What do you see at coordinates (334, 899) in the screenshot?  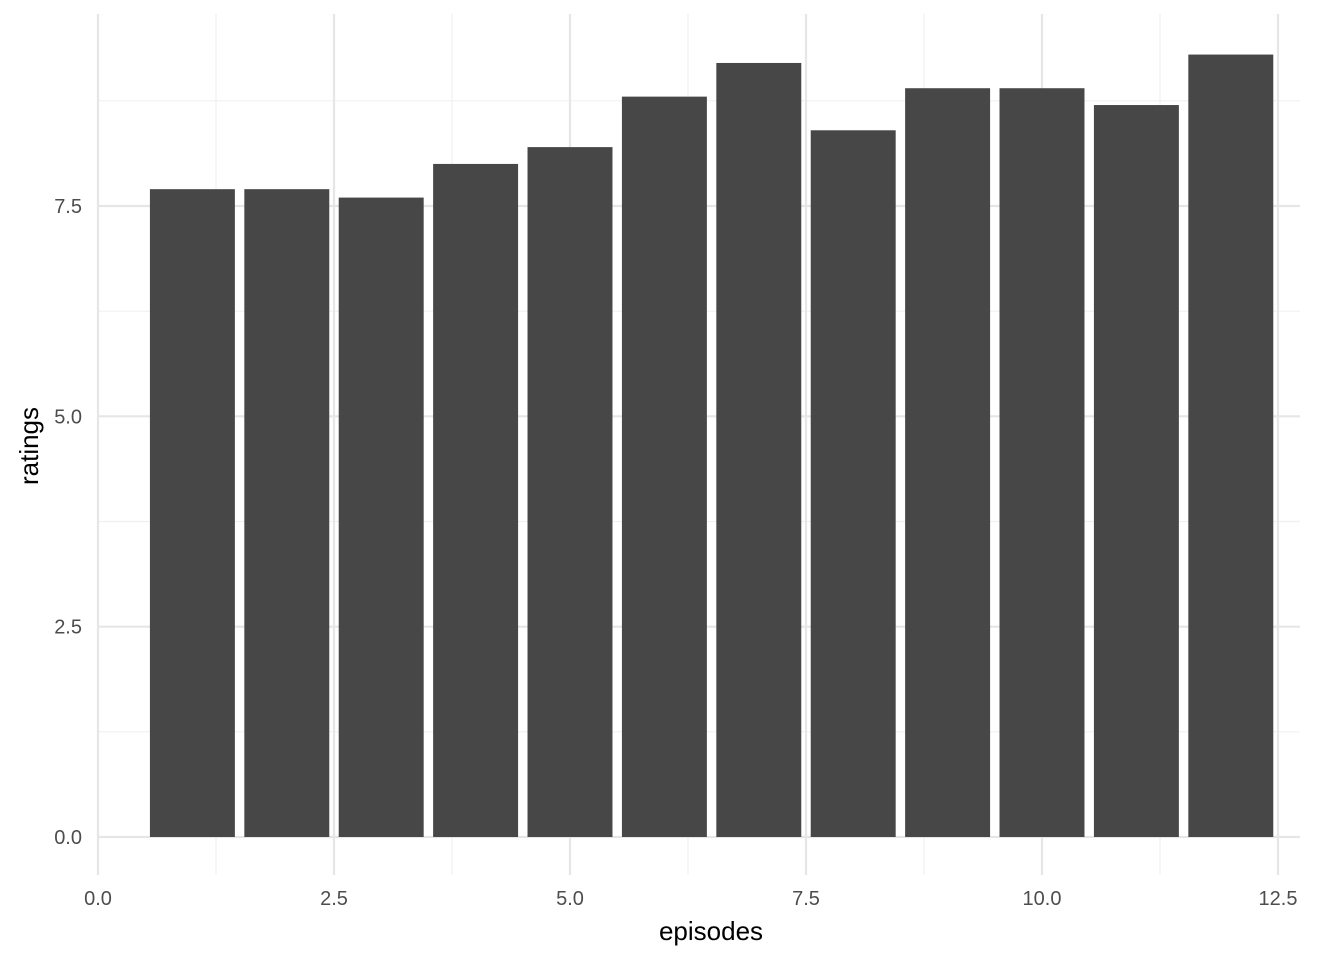 I see `x-tick-label: 2.5` at bounding box center [334, 899].